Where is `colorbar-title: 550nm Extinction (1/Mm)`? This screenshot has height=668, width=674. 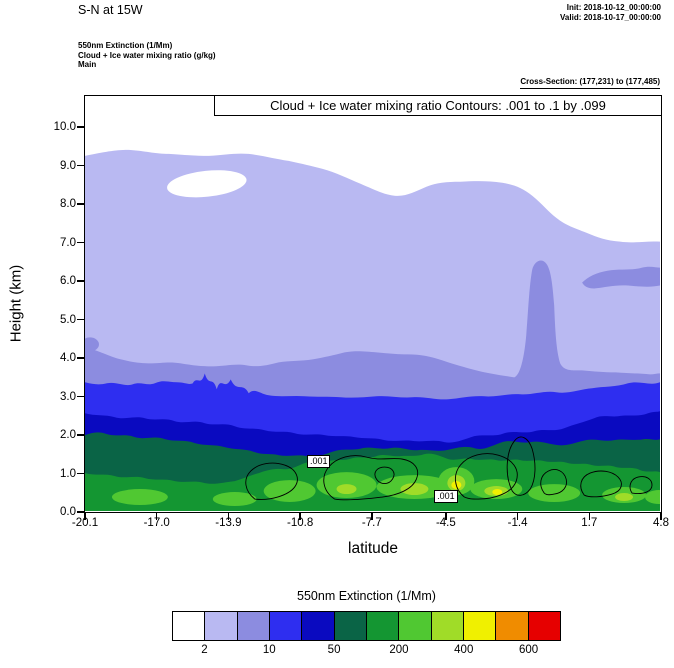 colorbar-title: 550nm Extinction (1/Mm) is located at coordinates (366, 596).